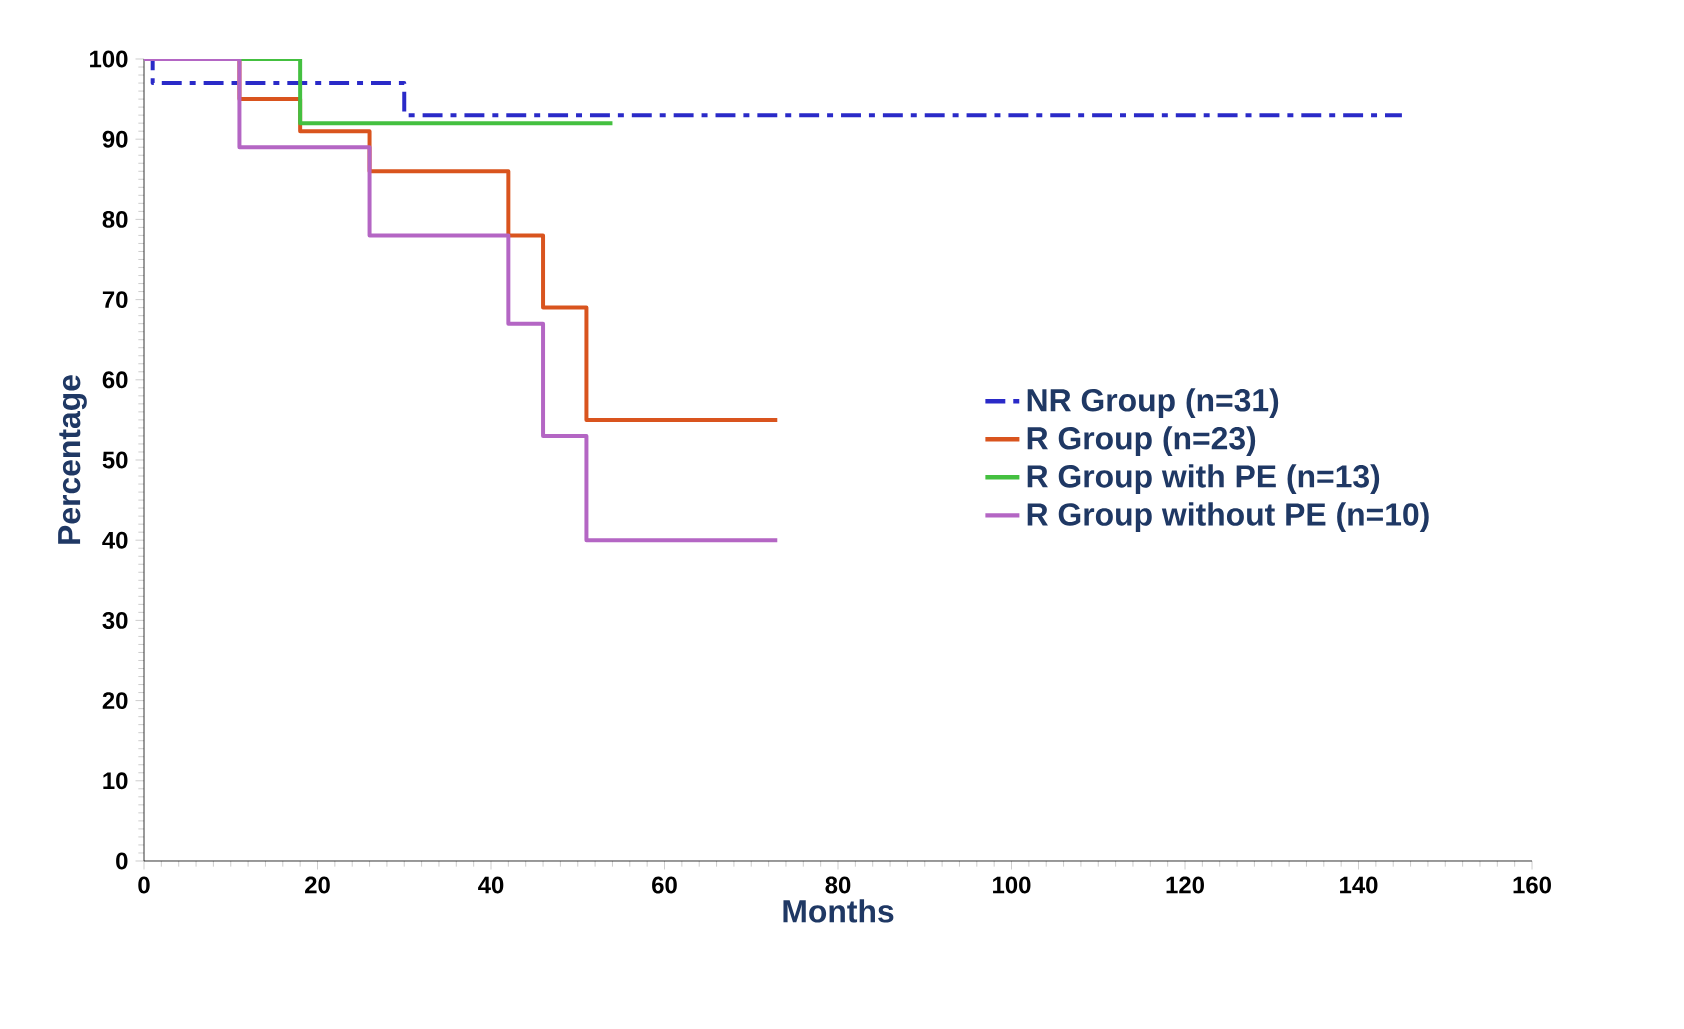 Image resolution: width=1684 pixels, height=1029 pixels. What do you see at coordinates (115, 139) in the screenshot?
I see `y-tick-label: 90` at bounding box center [115, 139].